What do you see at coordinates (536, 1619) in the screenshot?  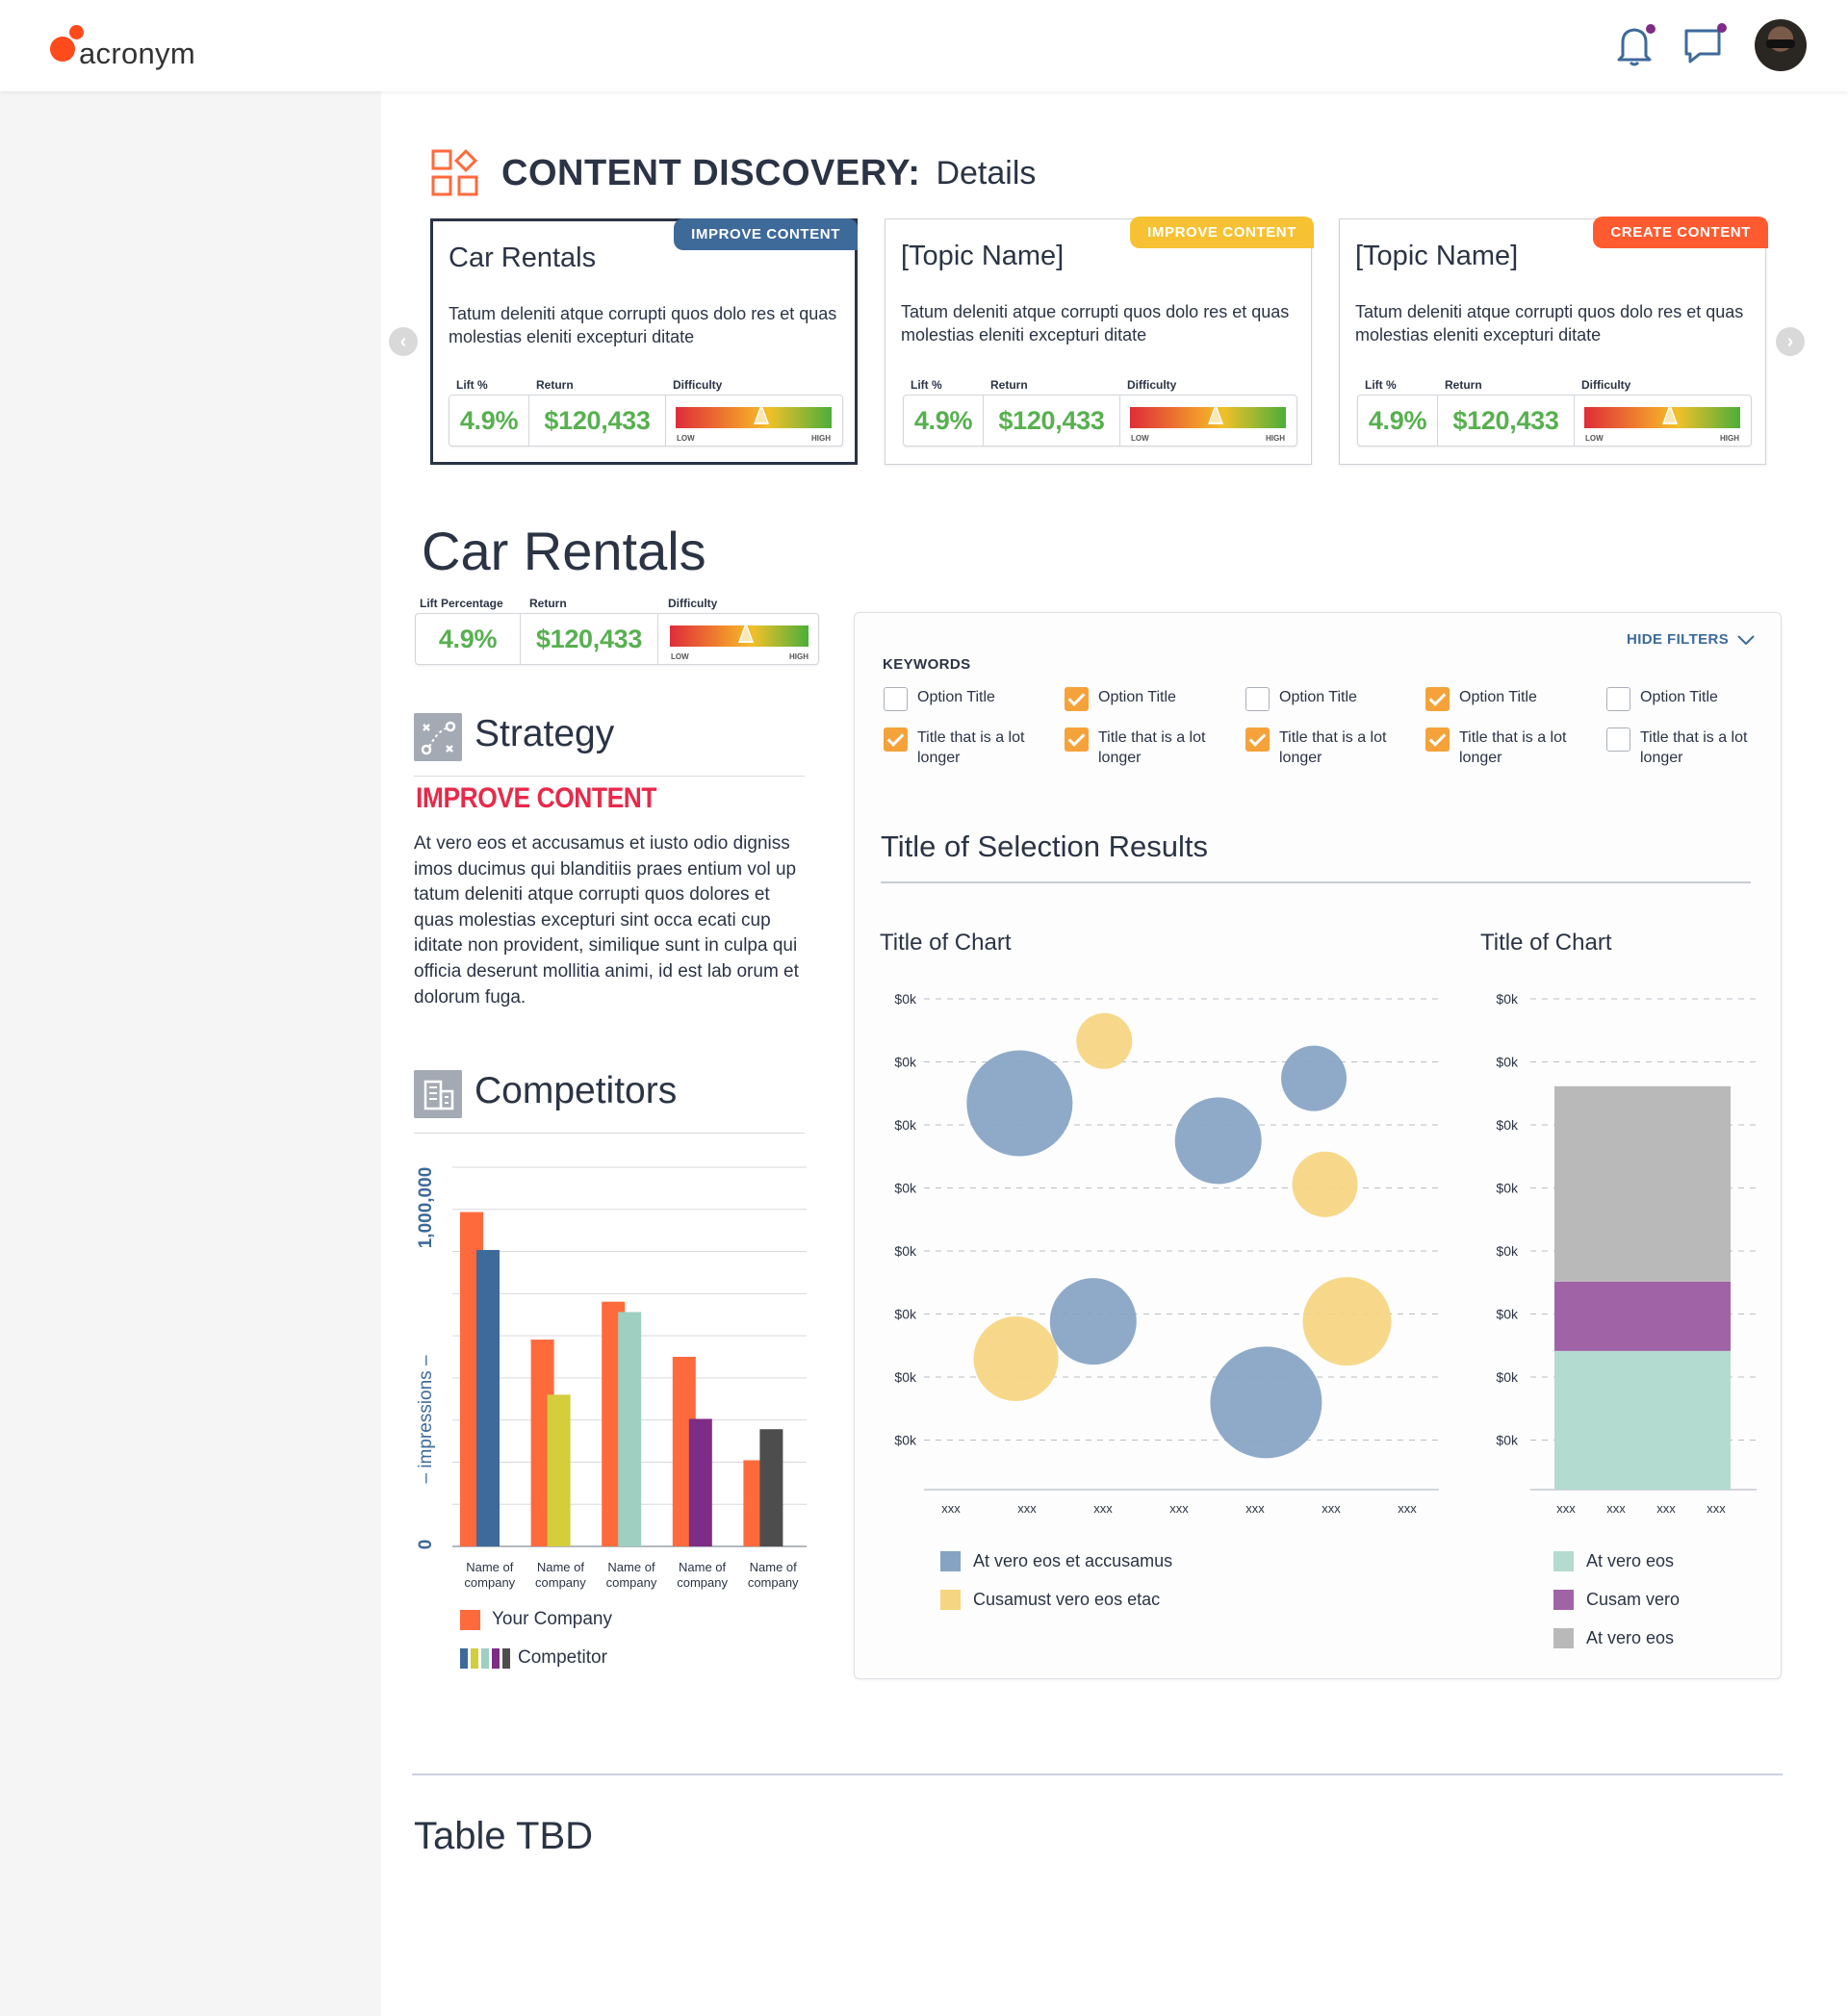 I see `legend-your-company: Your Company` at bounding box center [536, 1619].